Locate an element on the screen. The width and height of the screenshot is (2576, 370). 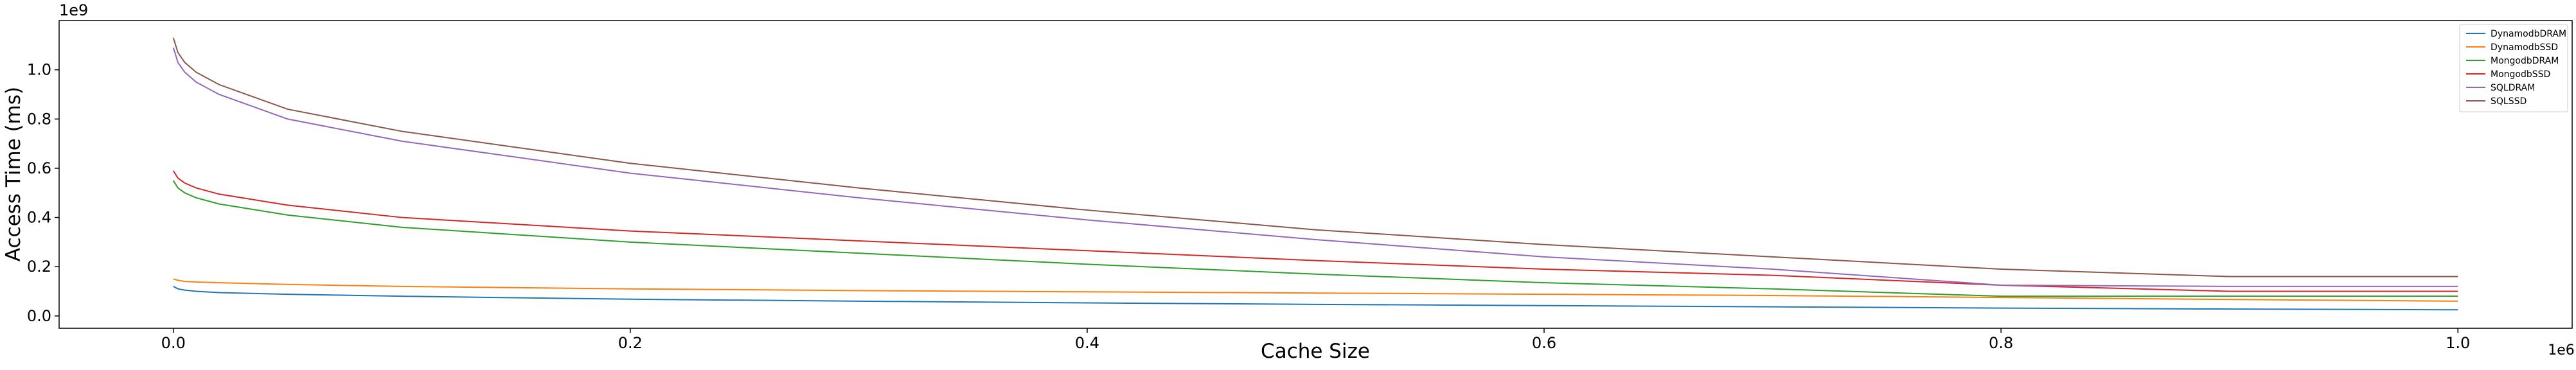
x-tick-label: 0.0 is located at coordinates (173, 343).